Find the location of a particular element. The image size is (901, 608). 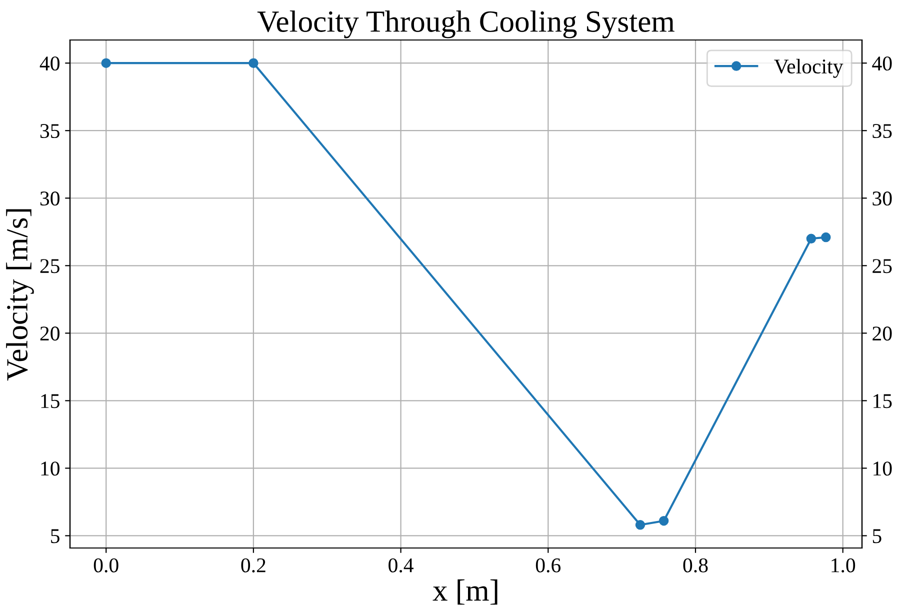

y2-tick-label: 15 is located at coordinates (883, 401).